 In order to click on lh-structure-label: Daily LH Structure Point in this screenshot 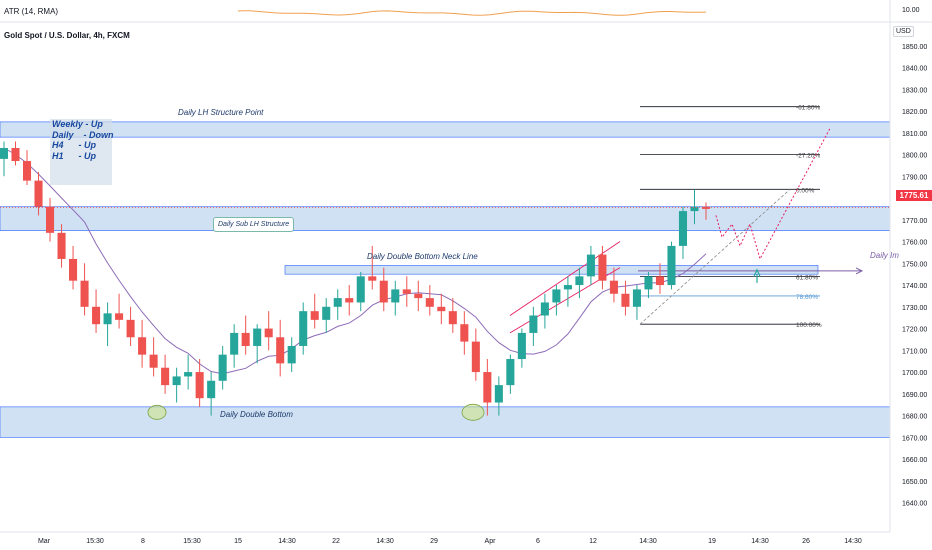, I will do `click(221, 112)`.